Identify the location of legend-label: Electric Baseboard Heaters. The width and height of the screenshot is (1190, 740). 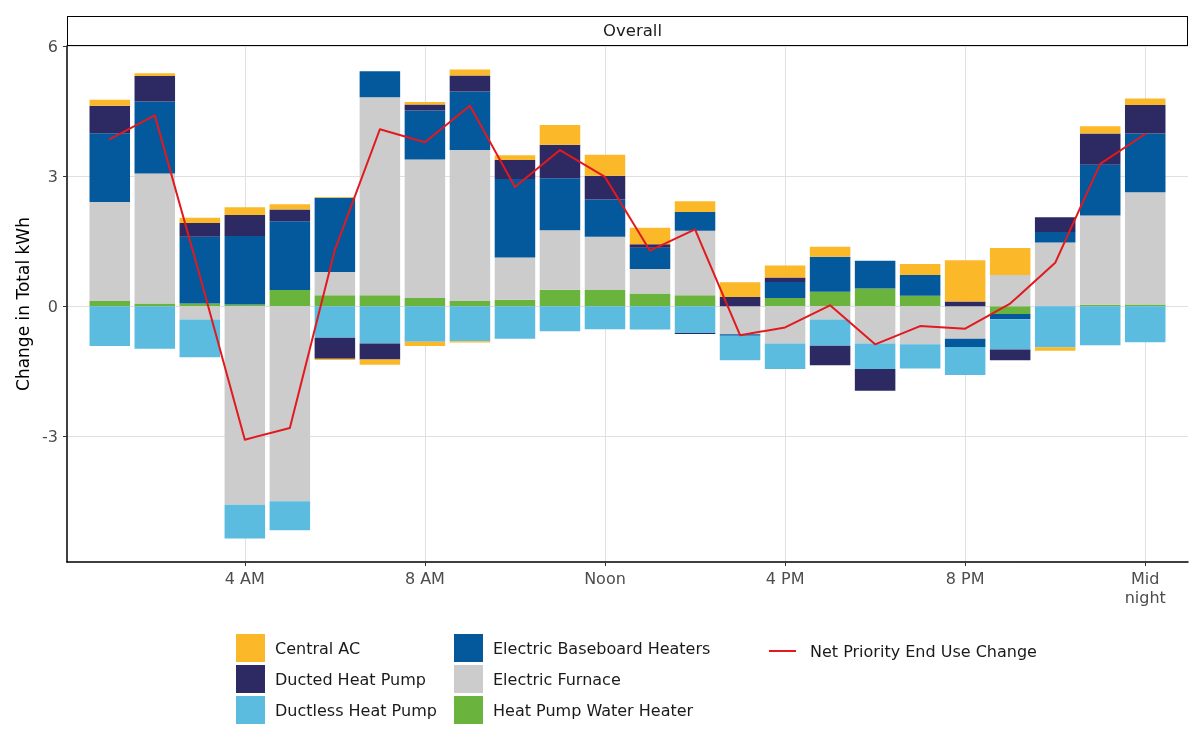
(602, 648).